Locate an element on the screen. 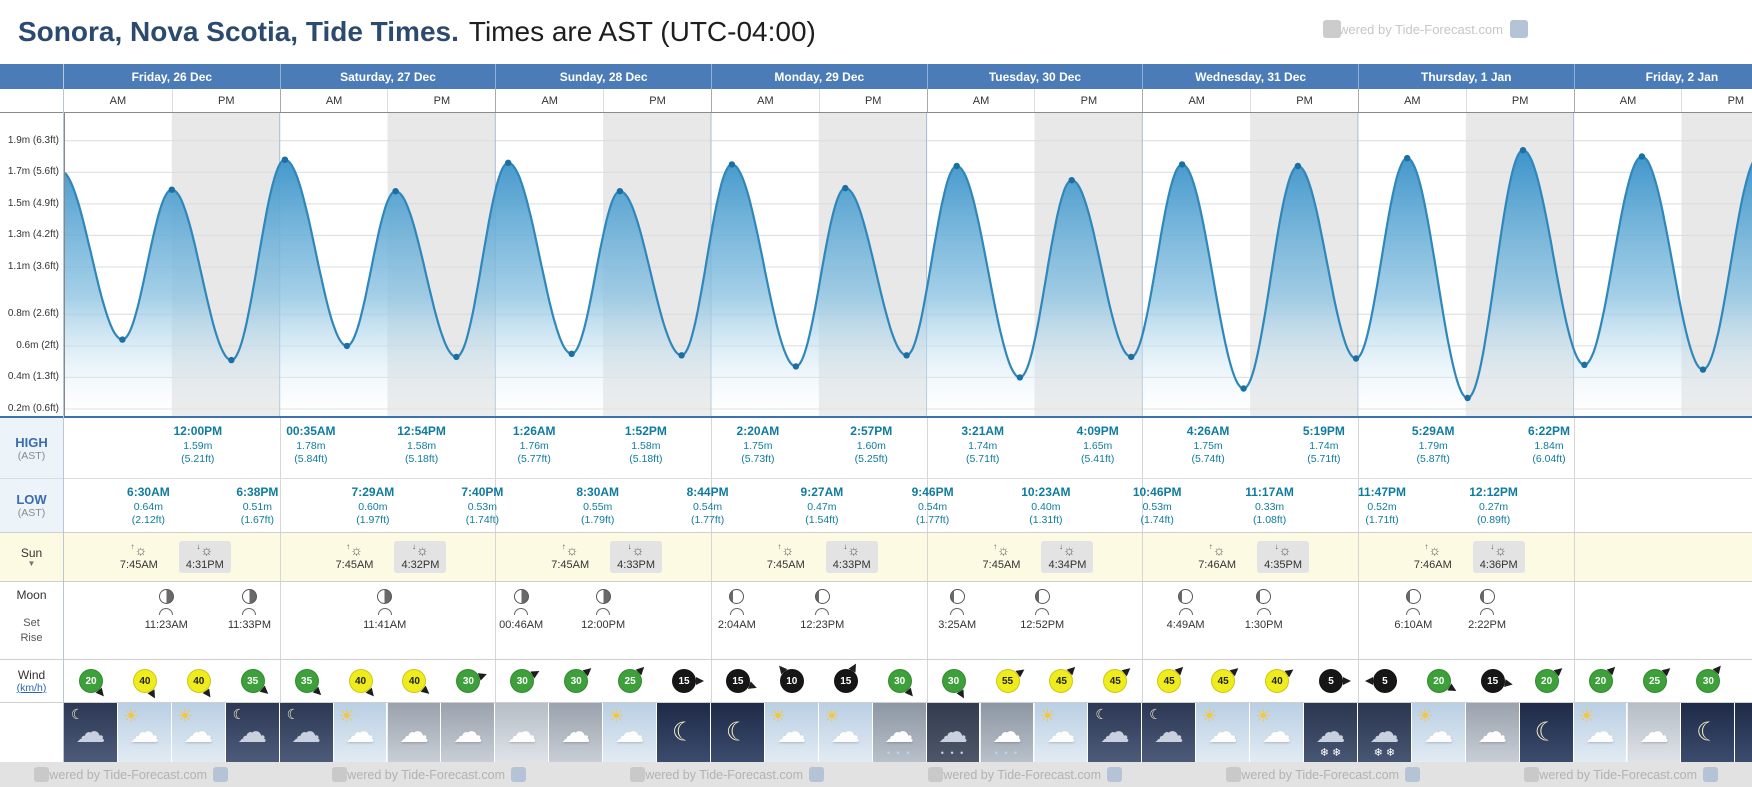 The image size is (1752, 787). wind-speed: 55 is located at coordinates (1007, 681).